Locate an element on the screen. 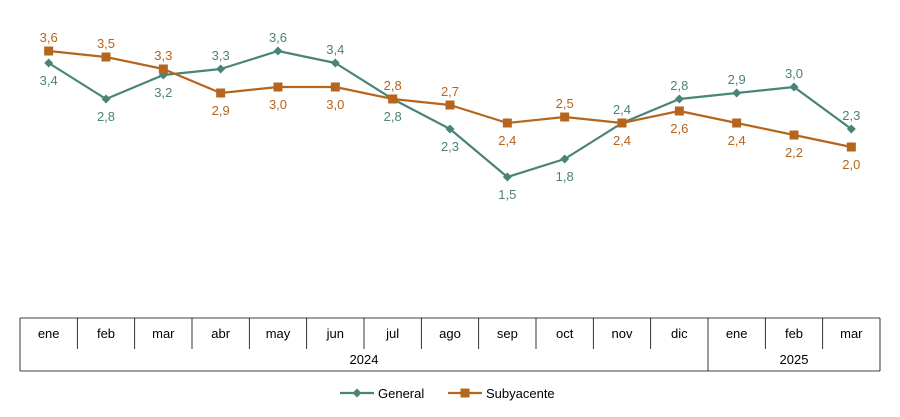  data-label-subyacente: 2,2 is located at coordinates (794, 152).